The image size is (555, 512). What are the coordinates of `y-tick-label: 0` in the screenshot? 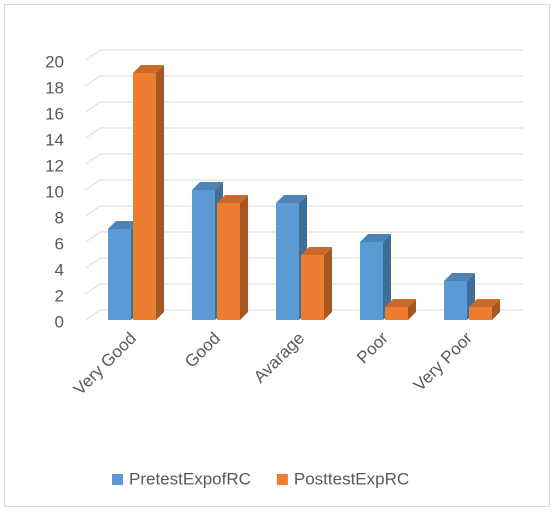 It's located at (59, 321).